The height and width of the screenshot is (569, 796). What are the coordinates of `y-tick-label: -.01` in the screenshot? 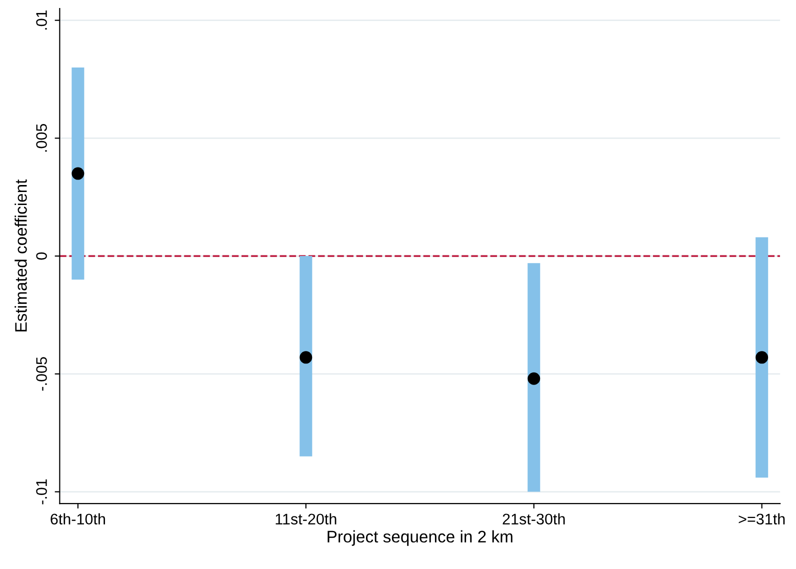 It's located at (41, 491).